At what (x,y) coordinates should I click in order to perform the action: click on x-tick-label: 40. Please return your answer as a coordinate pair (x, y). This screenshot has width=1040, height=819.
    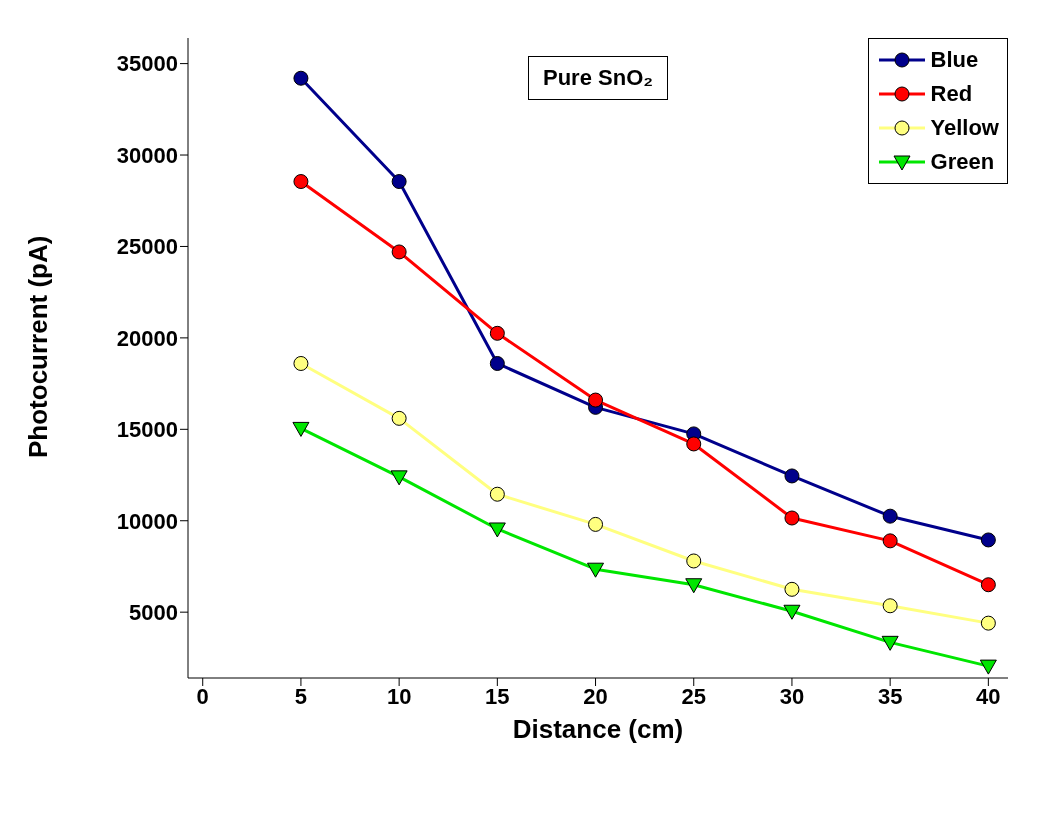
    Looking at the image, I should click on (988, 696).